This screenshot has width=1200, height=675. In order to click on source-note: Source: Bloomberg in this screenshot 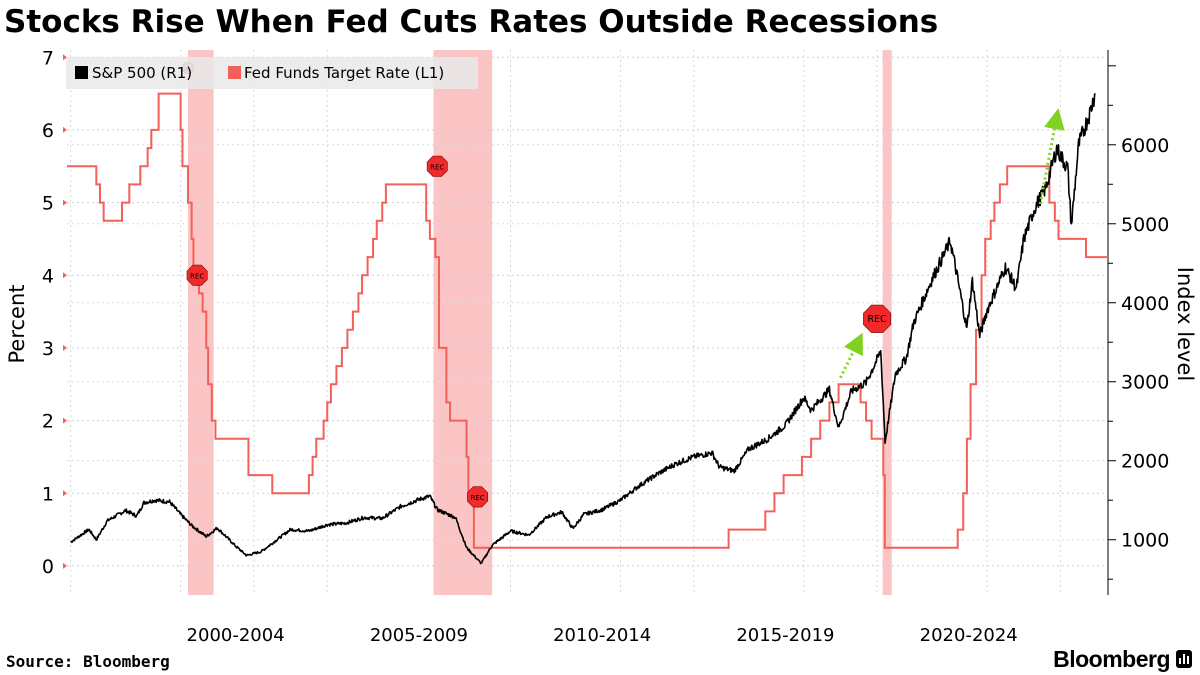, I will do `click(88, 661)`.